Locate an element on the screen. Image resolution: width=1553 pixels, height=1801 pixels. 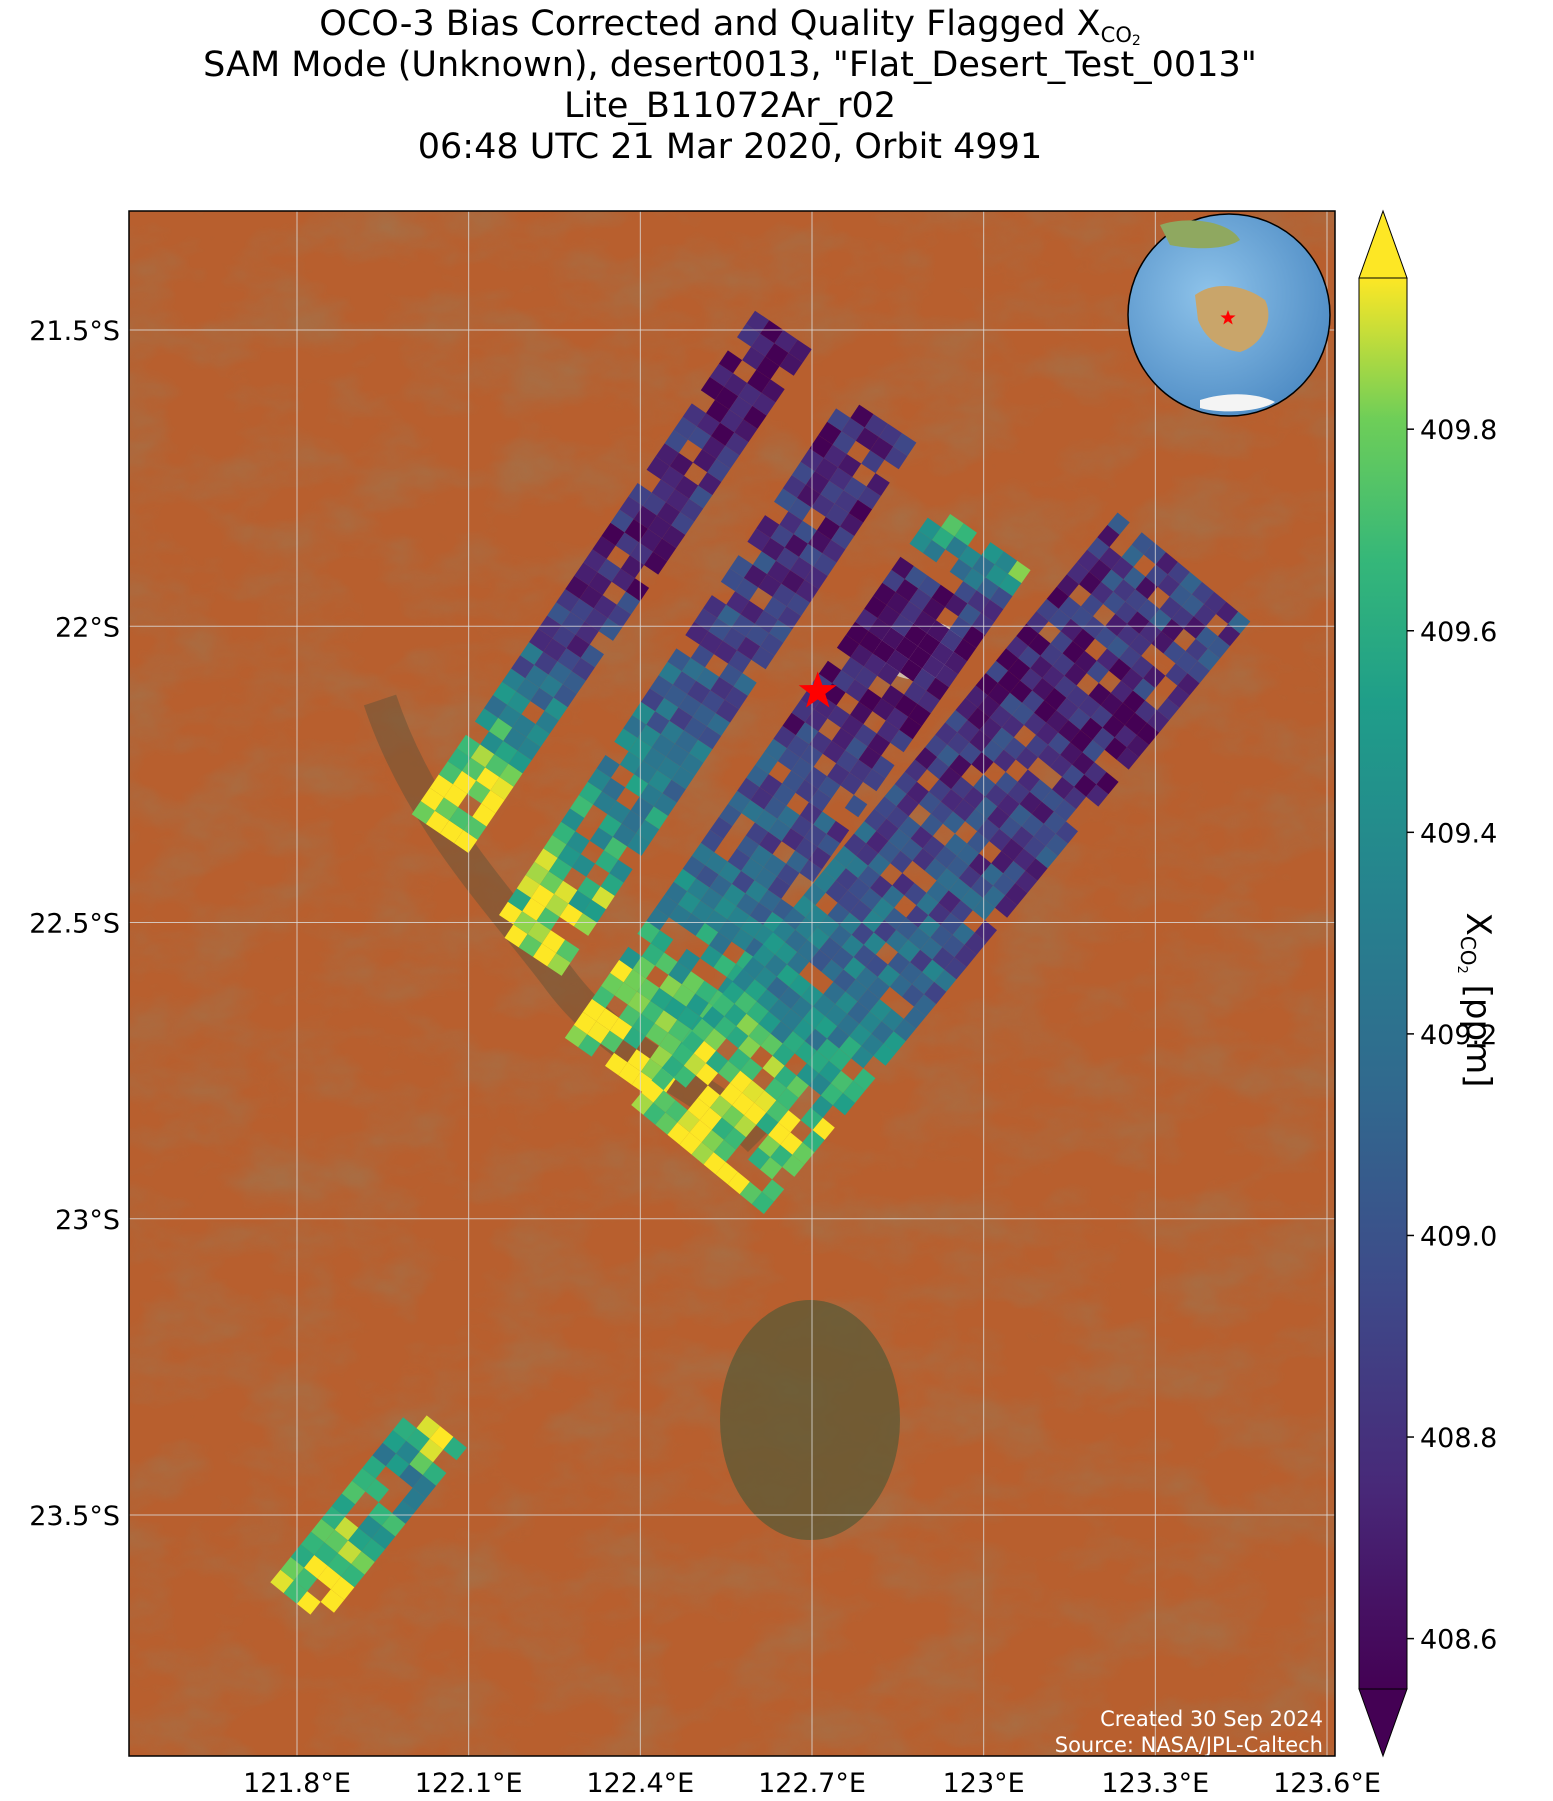
title-line-3: Lite_B11072Ar_r02 is located at coordinates (730, 106).